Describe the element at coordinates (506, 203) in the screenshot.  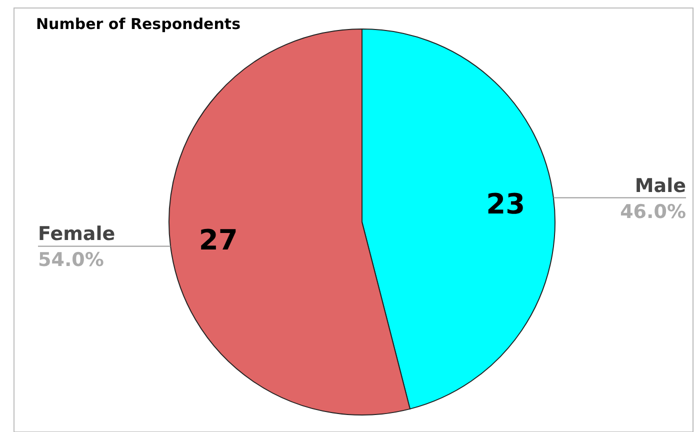
I see `data-label: 23` at that location.